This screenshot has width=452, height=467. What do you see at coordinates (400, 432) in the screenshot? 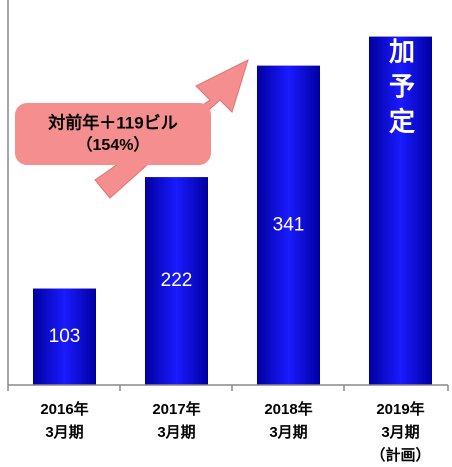
I see `x-tick-label: 2019年 3月期 （計画）` at bounding box center [400, 432].